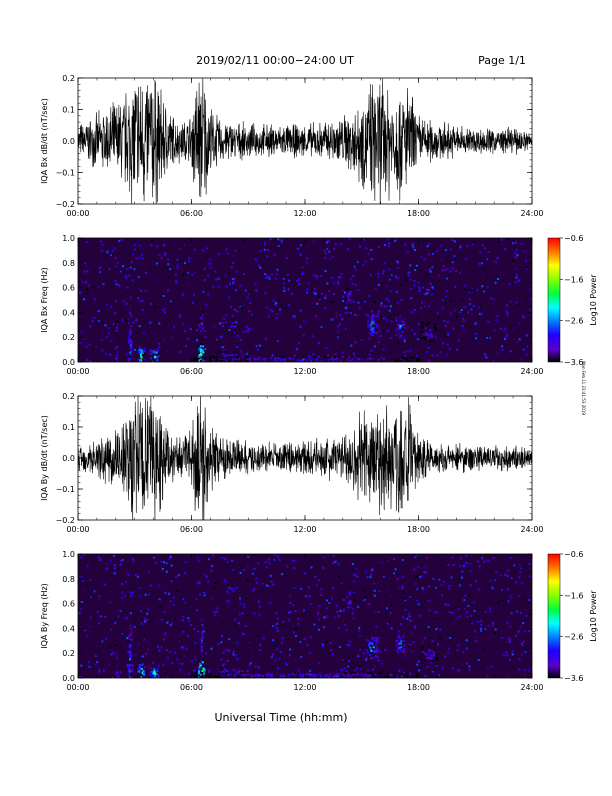 Image resolution: width=612 pixels, height=796 pixels. What do you see at coordinates (305, 458) in the screenshot?
I see `dbdt-trace` at bounding box center [305, 458].